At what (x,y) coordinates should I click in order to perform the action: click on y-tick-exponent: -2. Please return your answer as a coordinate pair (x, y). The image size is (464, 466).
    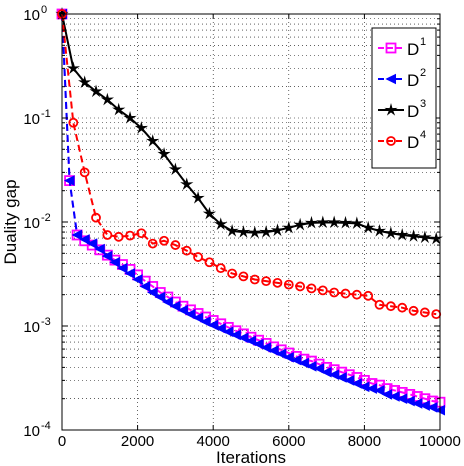
    Looking at the image, I should click on (46, 218).